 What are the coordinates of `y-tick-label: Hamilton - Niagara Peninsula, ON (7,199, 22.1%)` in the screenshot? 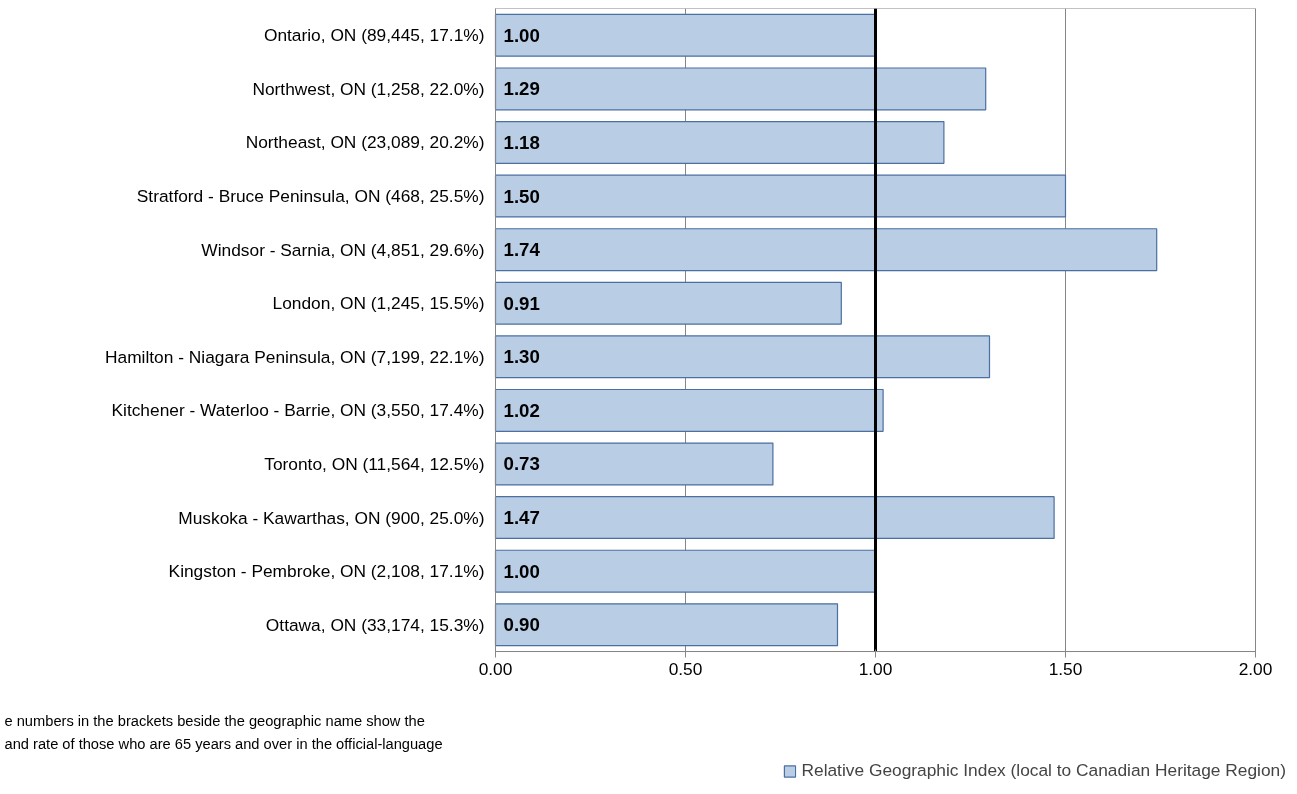 It's located at (295, 356).